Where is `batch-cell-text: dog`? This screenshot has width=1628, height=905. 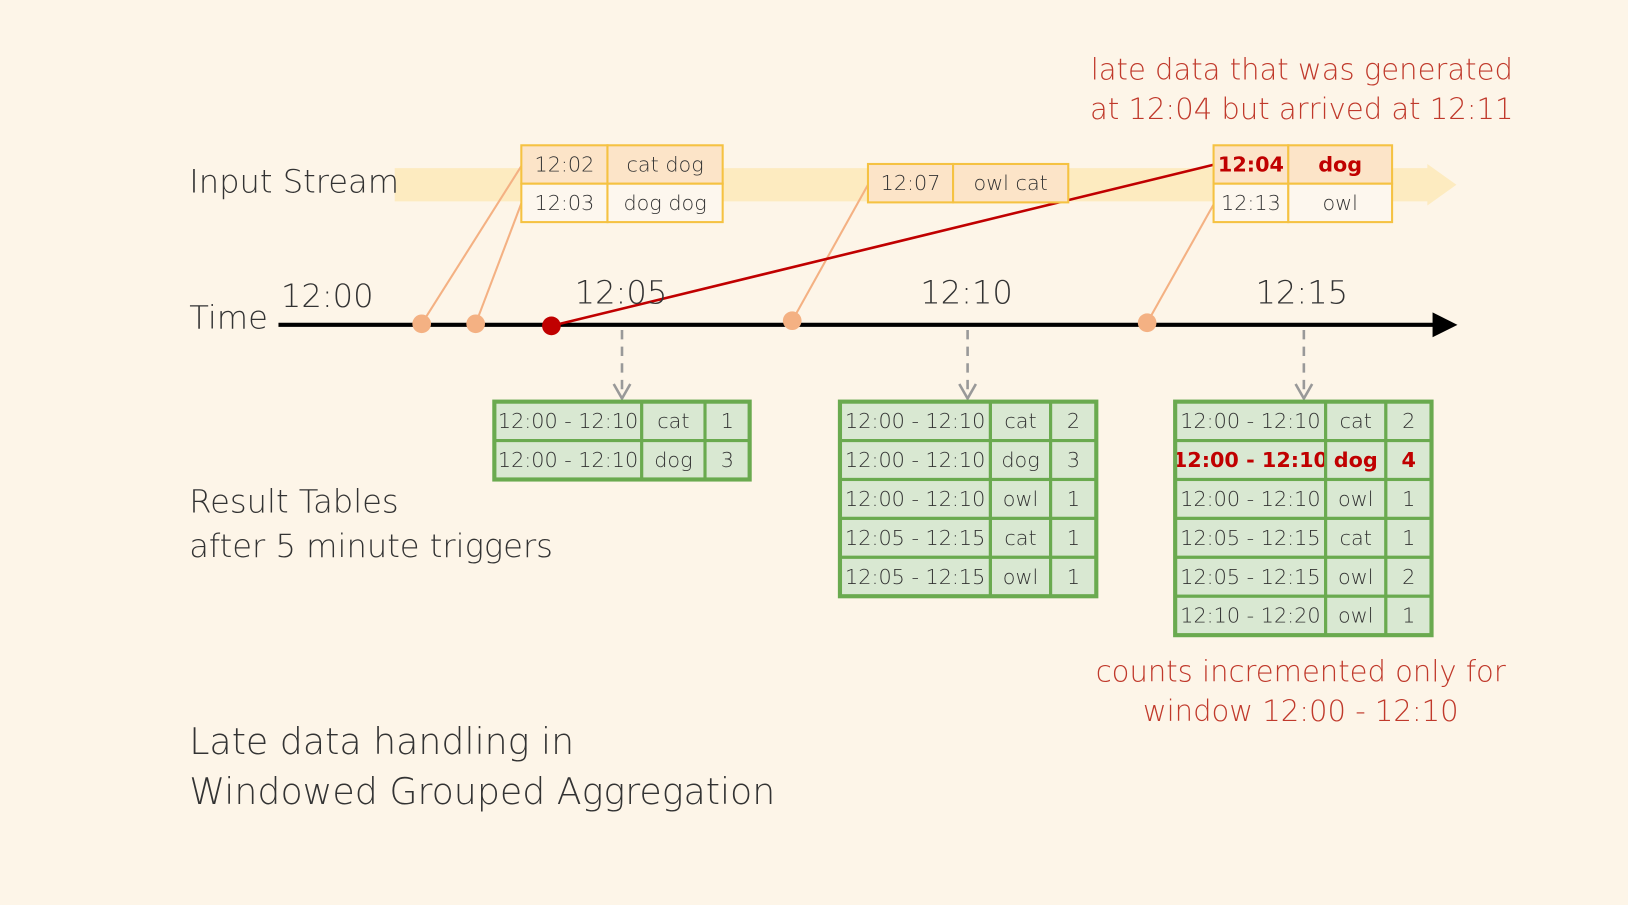 batch-cell-text: dog is located at coordinates (1340, 165).